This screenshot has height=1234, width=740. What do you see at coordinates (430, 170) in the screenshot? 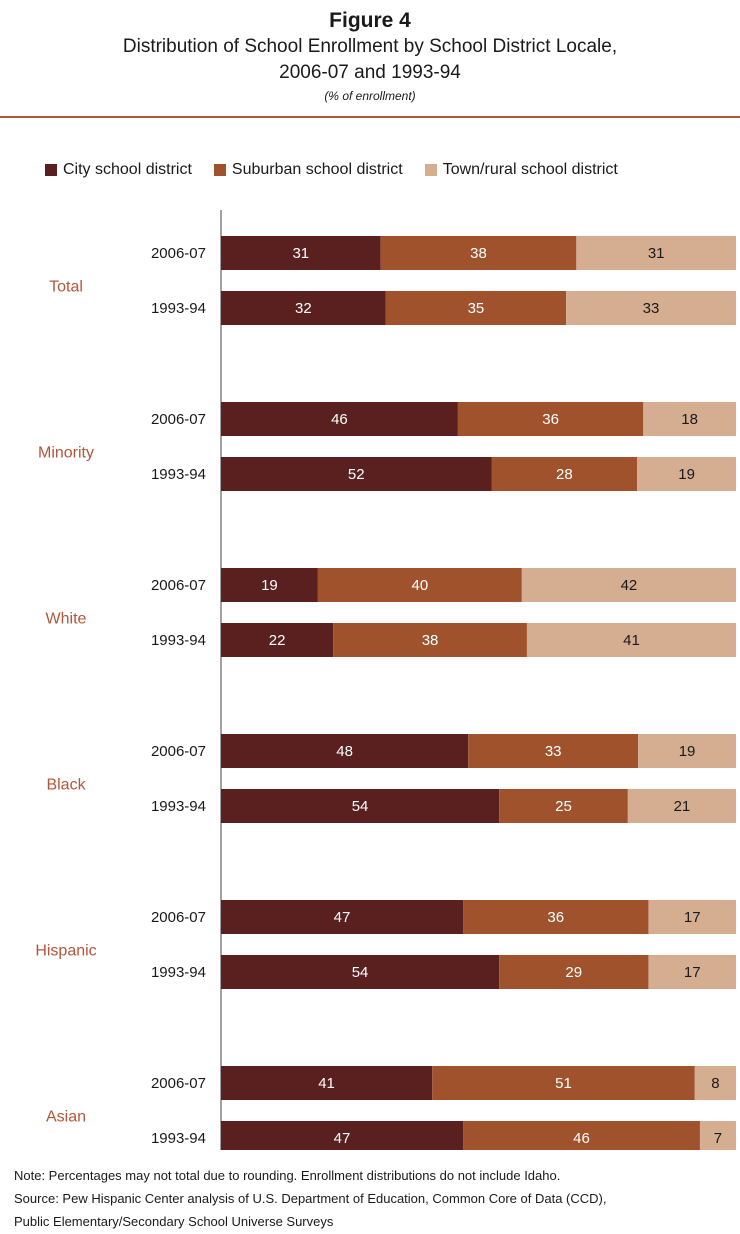
I see `legend-swatch-rural` at bounding box center [430, 170].